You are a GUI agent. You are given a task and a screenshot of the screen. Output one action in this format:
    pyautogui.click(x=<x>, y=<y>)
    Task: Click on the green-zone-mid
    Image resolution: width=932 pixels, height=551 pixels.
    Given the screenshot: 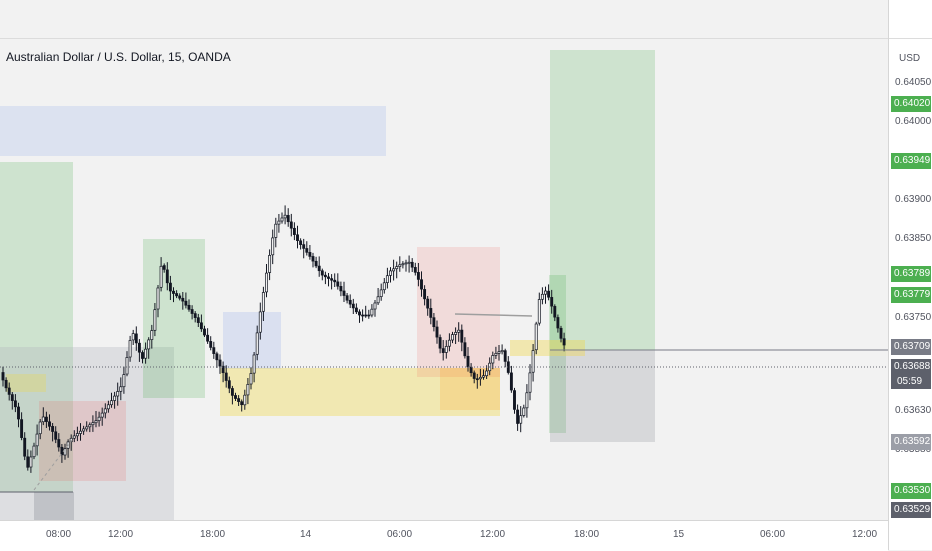 What is the action you would take?
    pyautogui.click(x=174, y=318)
    